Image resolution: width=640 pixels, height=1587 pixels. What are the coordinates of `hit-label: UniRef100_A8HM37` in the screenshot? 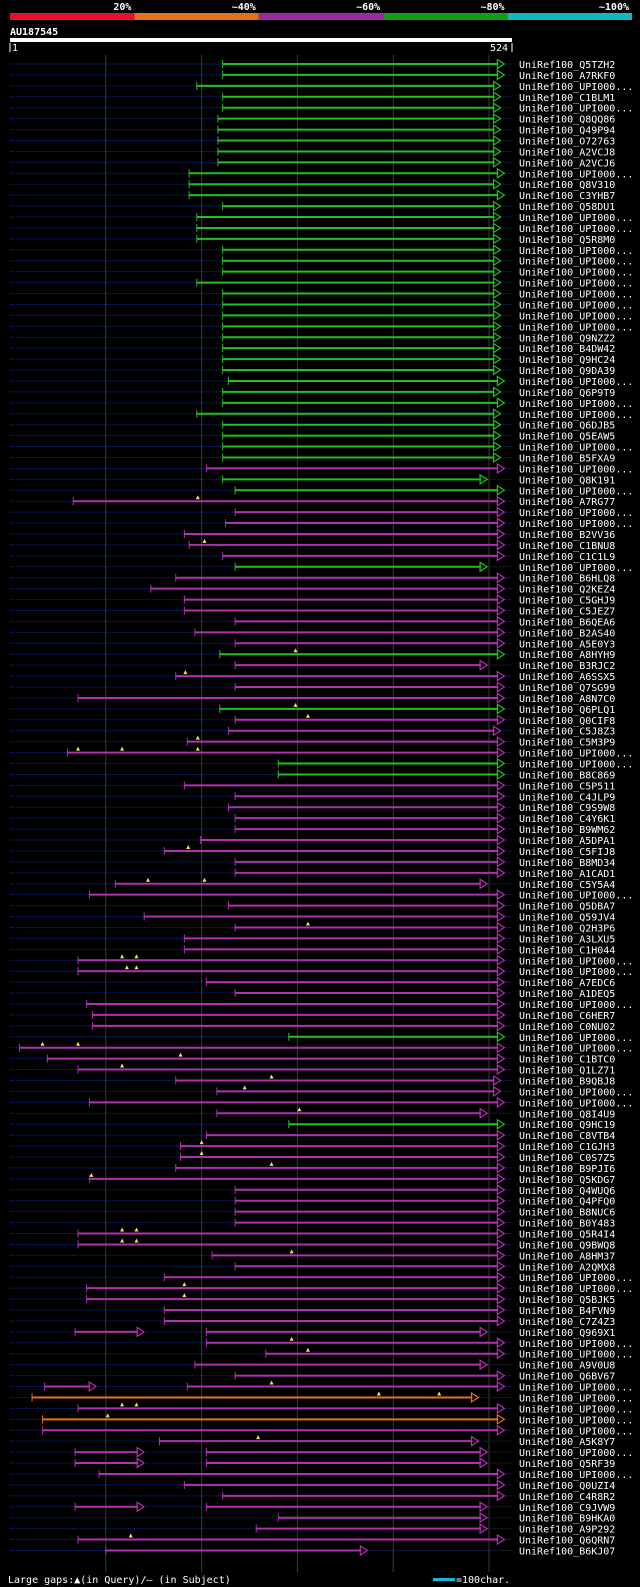 It's located at (567, 1256).